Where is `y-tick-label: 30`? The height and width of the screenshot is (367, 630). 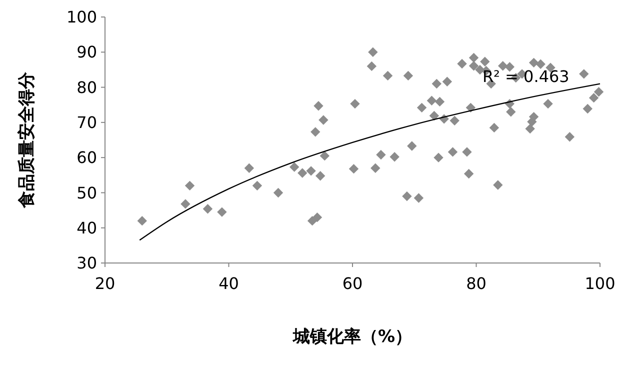 y-tick-label: 30 is located at coordinates (86, 263).